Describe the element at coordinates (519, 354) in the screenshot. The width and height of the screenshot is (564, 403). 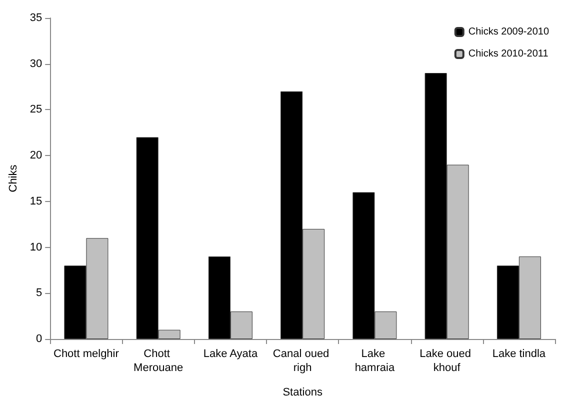
I see `x-tick-label: Lake tindla` at that location.